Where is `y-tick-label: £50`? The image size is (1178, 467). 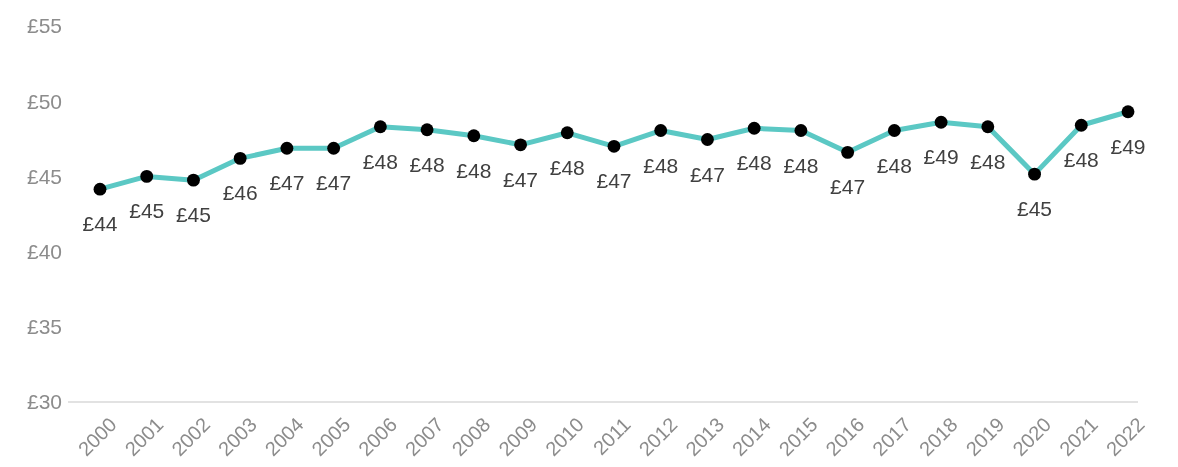
y-tick-label: £50 is located at coordinates (44, 101).